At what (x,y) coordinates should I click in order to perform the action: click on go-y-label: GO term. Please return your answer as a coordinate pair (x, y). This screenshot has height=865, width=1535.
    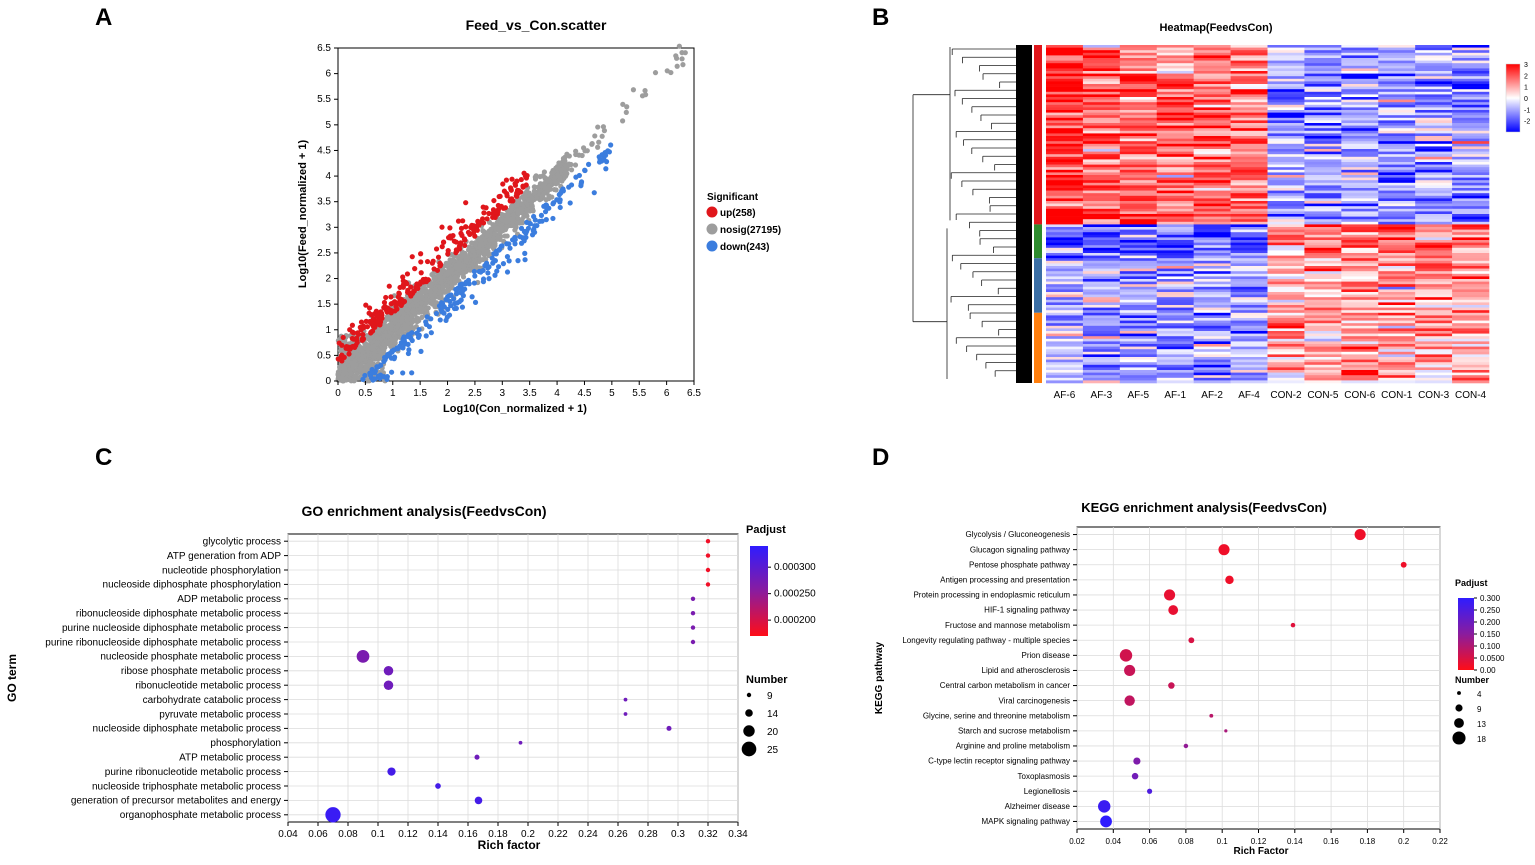
    Looking at the image, I should click on (12, 678).